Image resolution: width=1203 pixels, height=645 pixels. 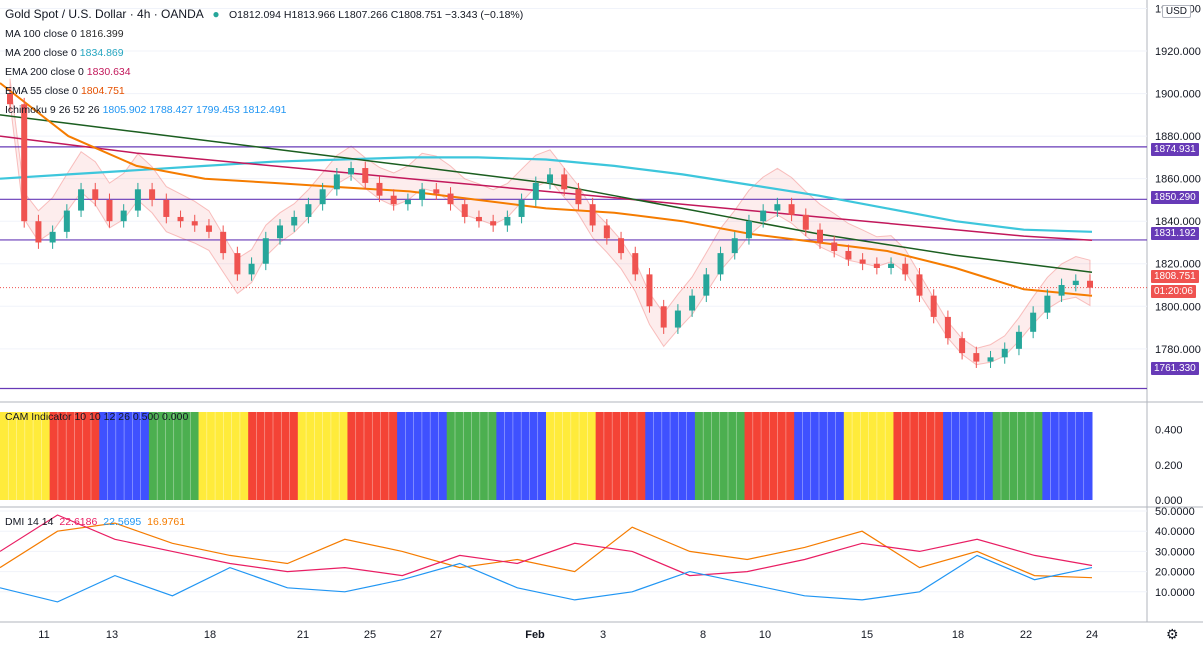 What do you see at coordinates (1175, 573) in the screenshot?
I see `dmi-tick-label: 20.0000` at bounding box center [1175, 573].